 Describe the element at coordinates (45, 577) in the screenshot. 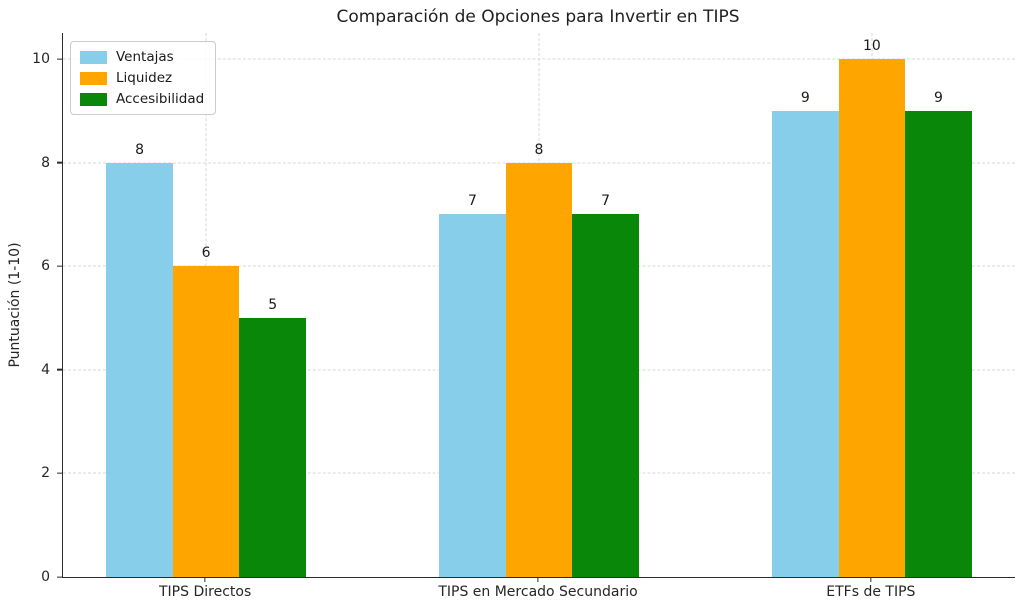

I see `y-tick-label: 0` at that location.